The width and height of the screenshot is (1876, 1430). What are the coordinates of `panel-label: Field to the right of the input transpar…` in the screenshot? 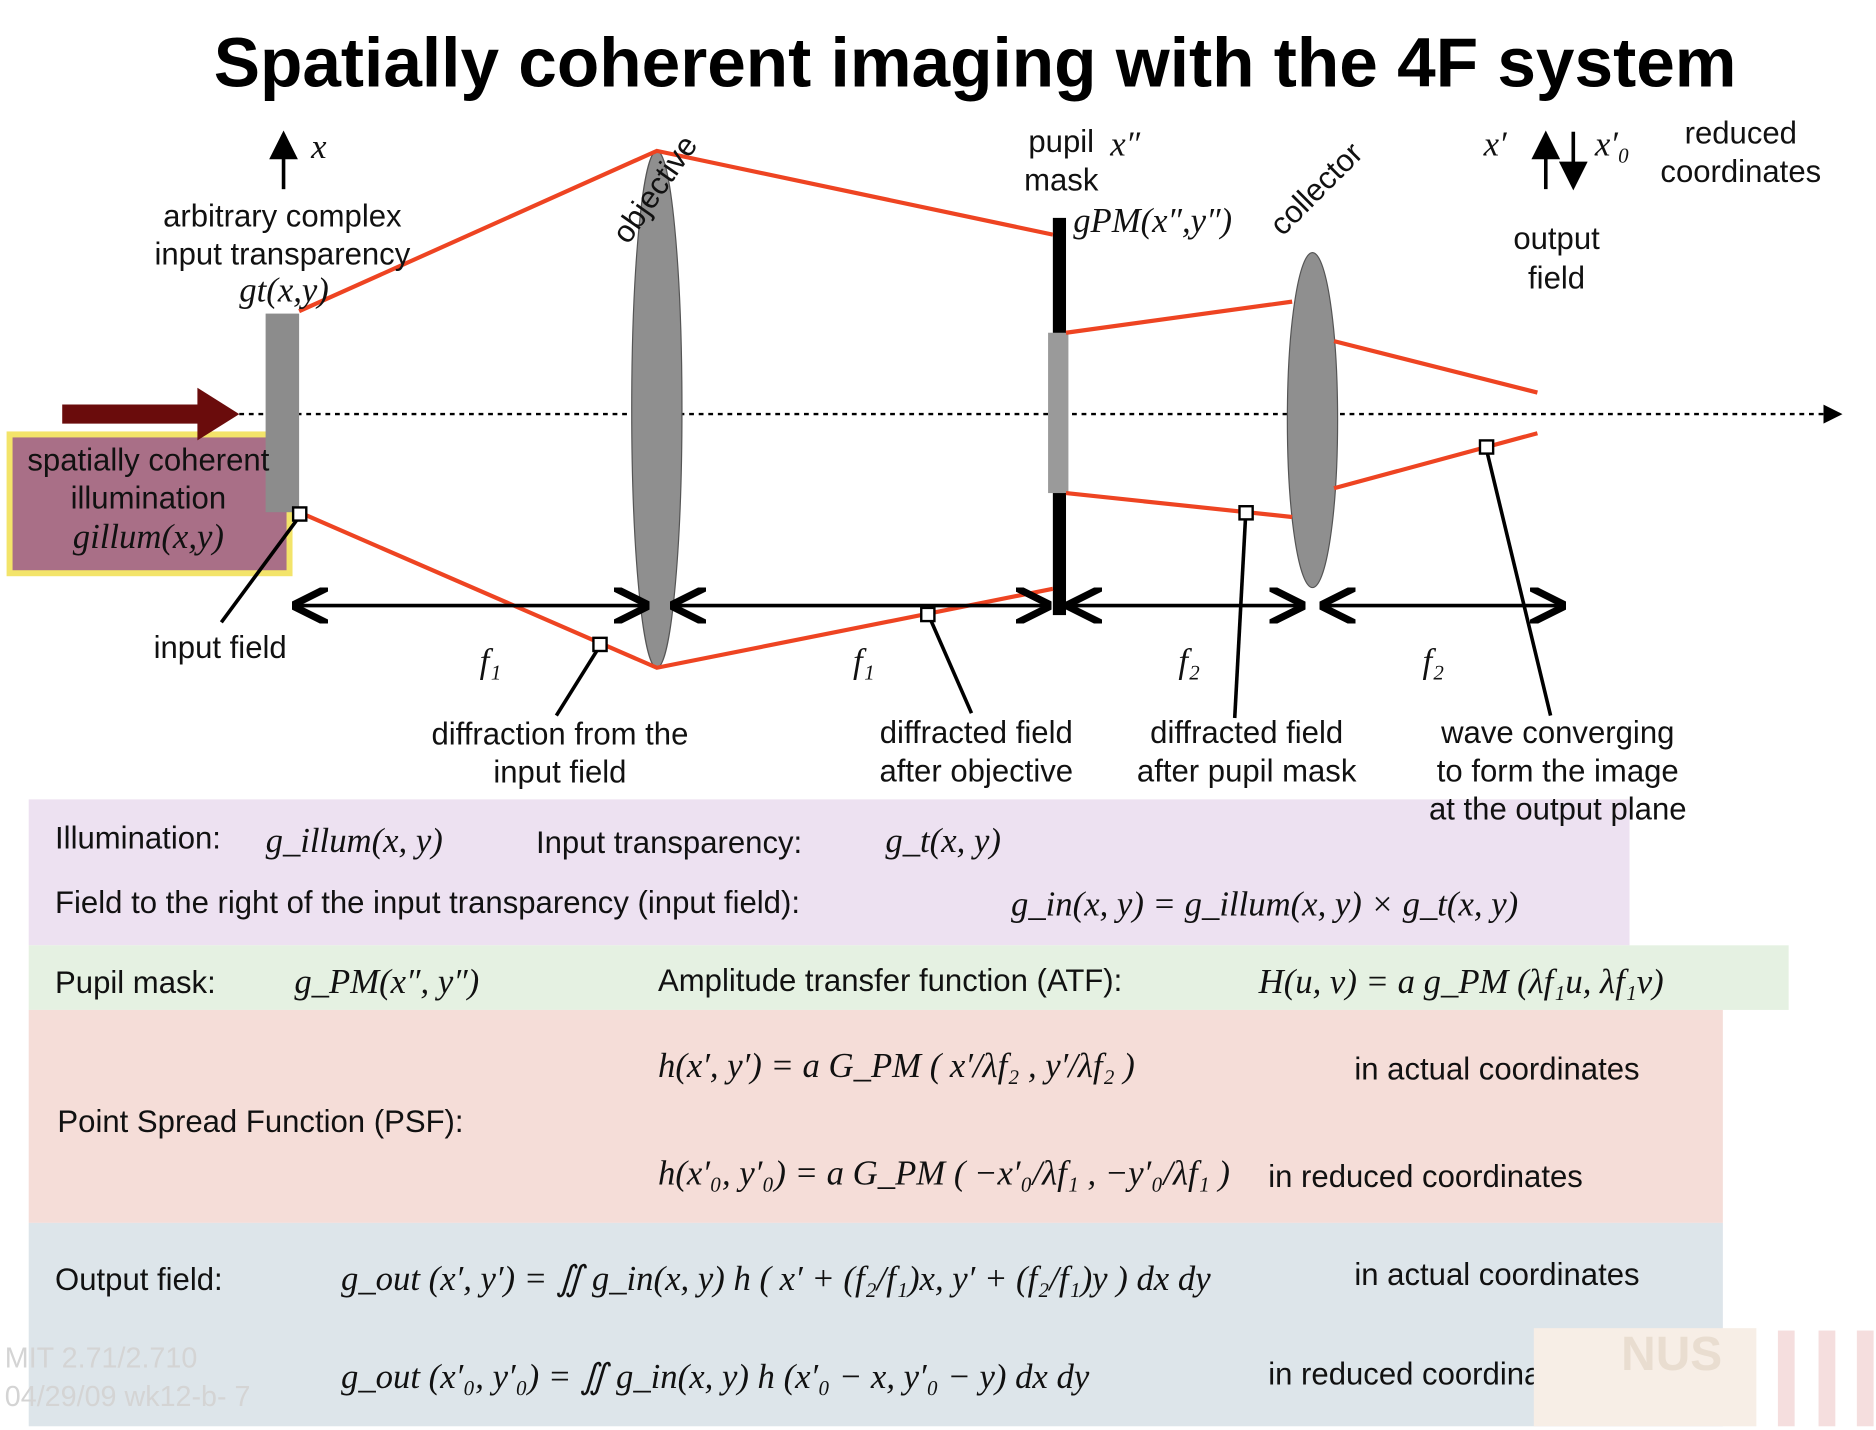 It's located at (427, 902).